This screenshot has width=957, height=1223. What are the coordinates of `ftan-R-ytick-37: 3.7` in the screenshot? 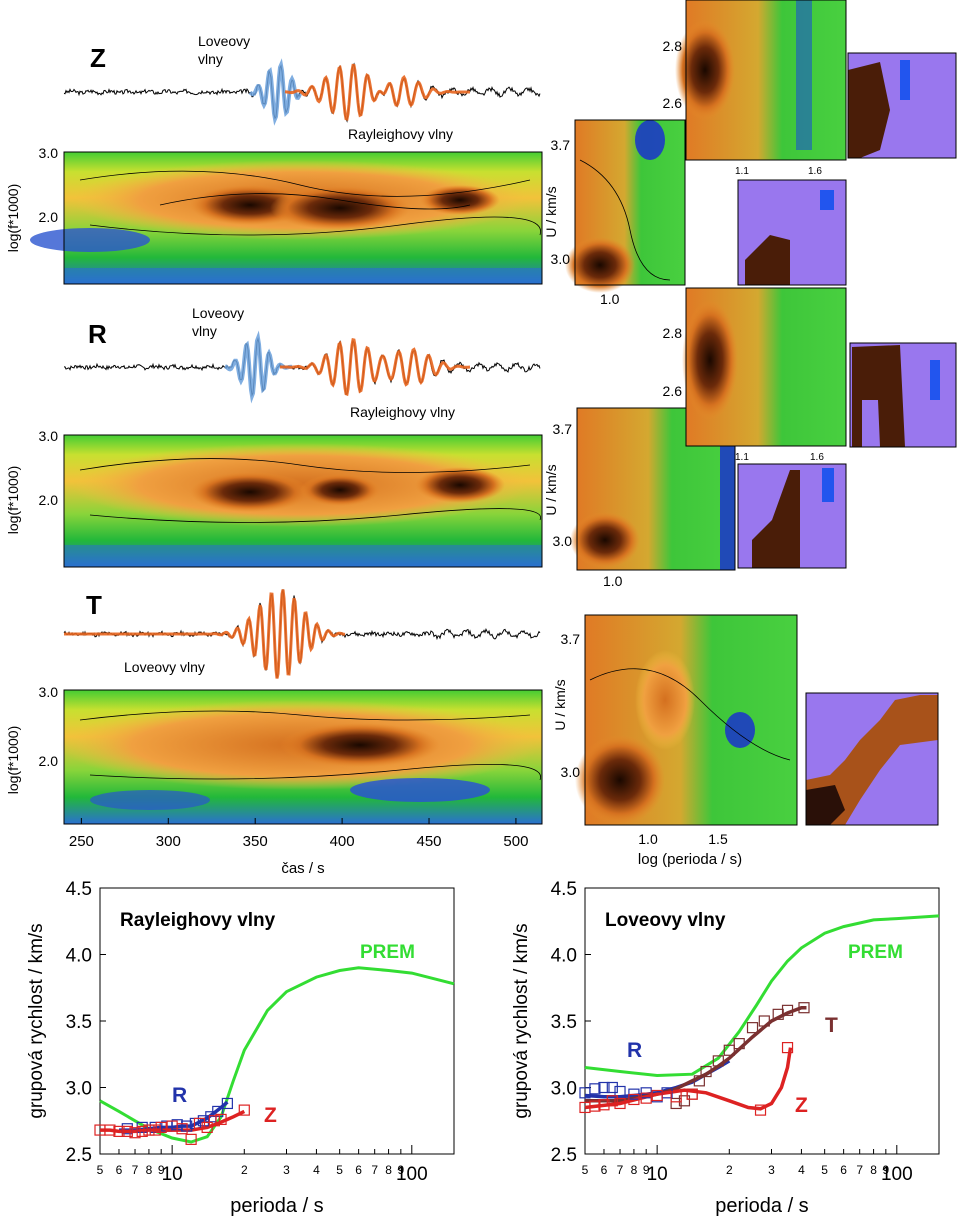 It's located at (563, 429).